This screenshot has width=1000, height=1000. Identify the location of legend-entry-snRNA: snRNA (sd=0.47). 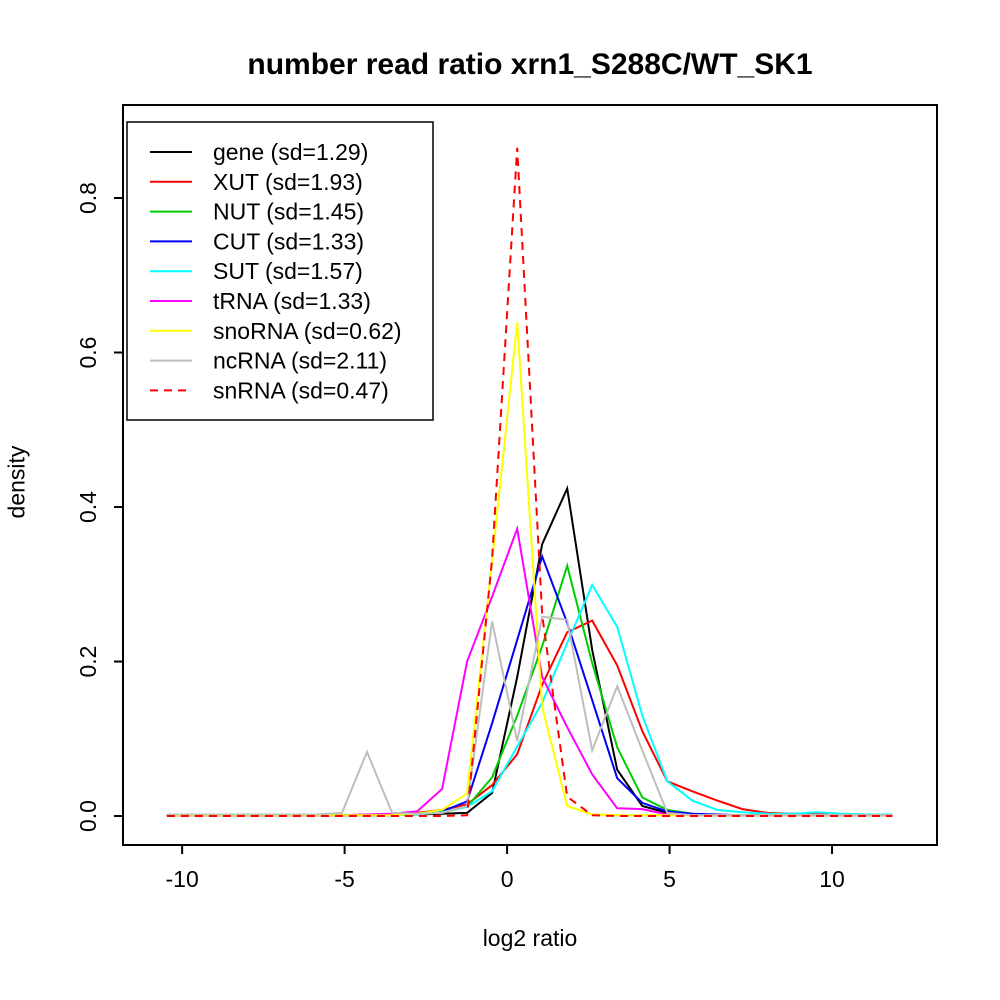
(269, 390).